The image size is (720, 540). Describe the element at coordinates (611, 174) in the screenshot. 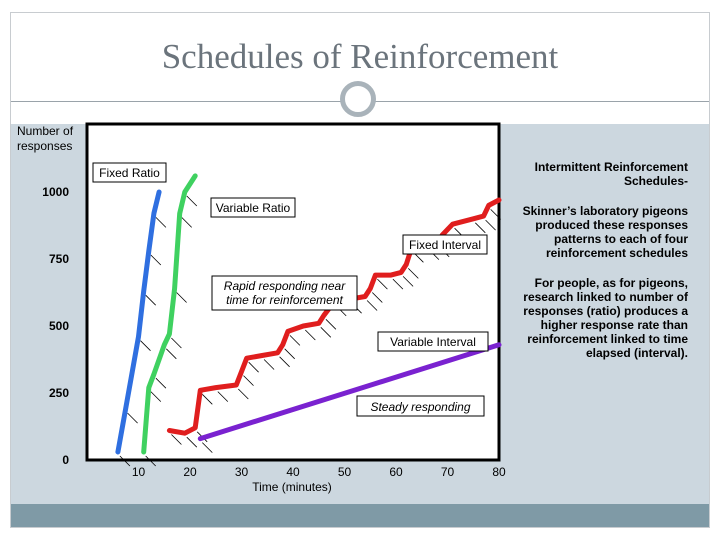

I see `side-heading: Intermittent Reinforcement Schedules-` at that location.